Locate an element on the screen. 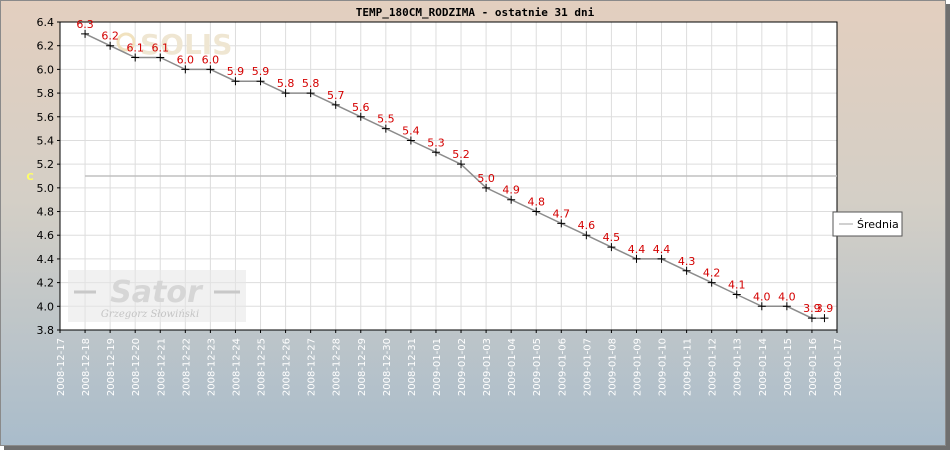 This screenshot has height=450, width=950. data-label: 4.9 is located at coordinates (511, 190).